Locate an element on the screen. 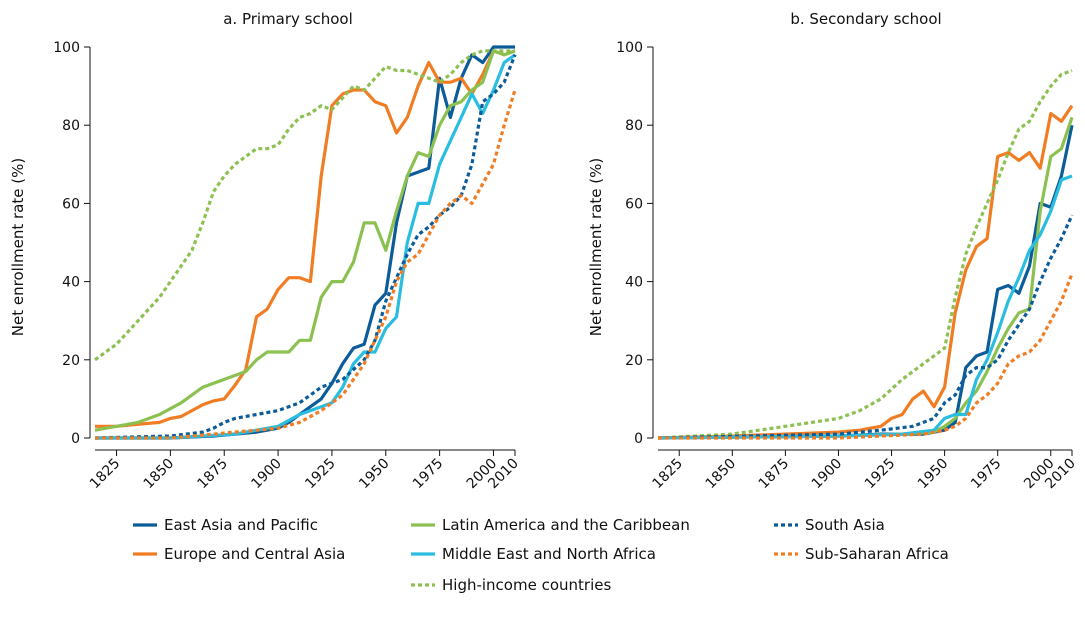 This screenshot has height=637, width=1085. legend-label-mena: Middle East and North Africa is located at coordinates (549, 554).